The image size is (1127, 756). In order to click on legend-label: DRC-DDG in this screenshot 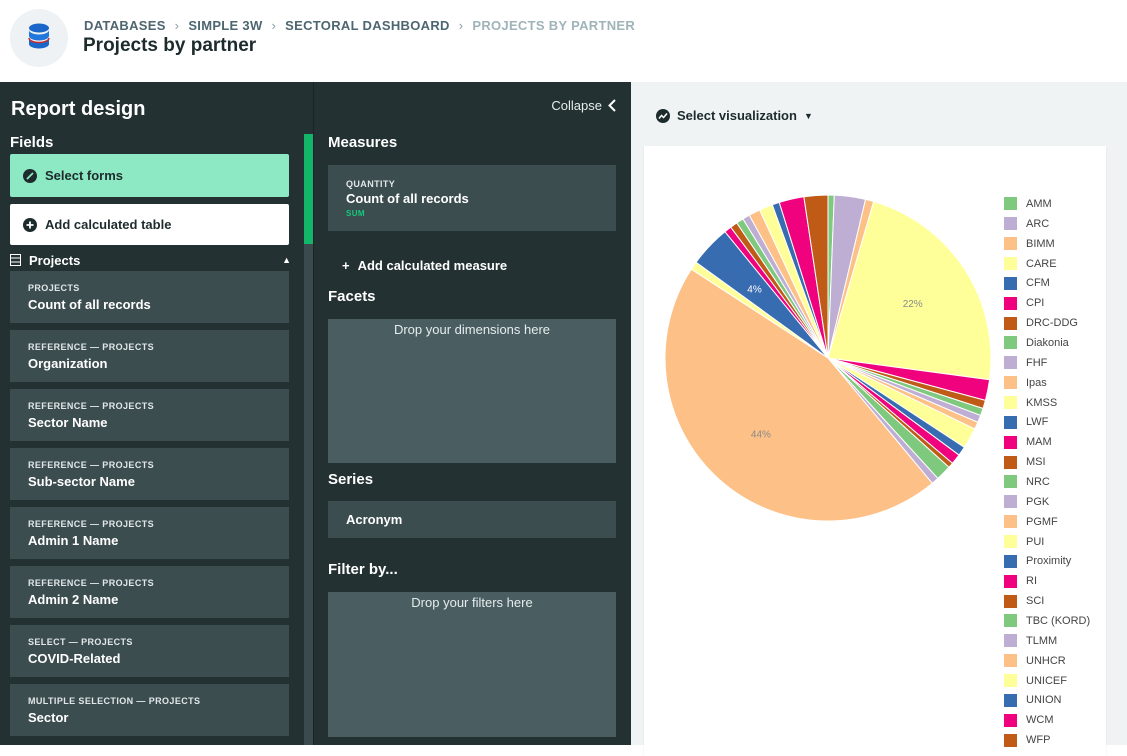, I will do `click(1052, 323)`.